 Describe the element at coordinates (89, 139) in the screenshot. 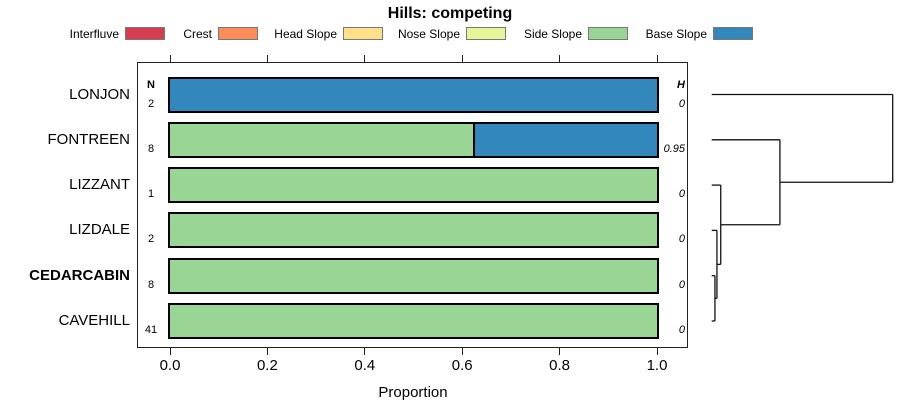

I see `category-label: FONTREEN` at that location.